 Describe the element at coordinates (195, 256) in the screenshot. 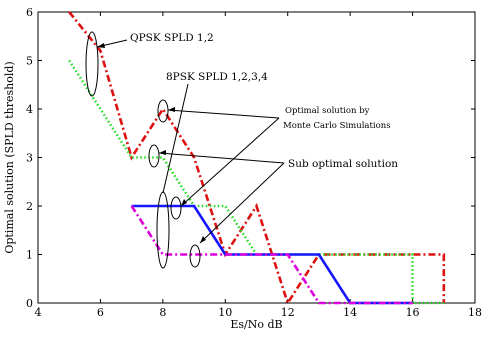

I see `ellipse-suboptimal-8psk-marker` at that location.